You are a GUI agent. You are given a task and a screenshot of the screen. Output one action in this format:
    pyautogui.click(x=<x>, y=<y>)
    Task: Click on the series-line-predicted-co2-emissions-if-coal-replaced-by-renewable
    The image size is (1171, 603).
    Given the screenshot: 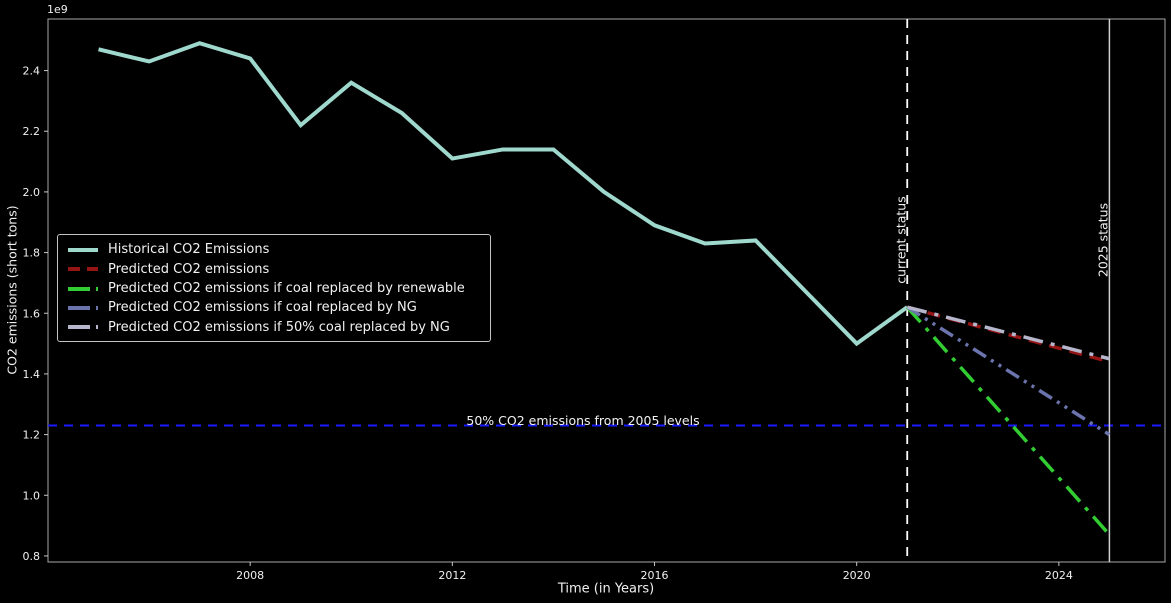 What is the action you would take?
    pyautogui.click(x=1008, y=421)
    